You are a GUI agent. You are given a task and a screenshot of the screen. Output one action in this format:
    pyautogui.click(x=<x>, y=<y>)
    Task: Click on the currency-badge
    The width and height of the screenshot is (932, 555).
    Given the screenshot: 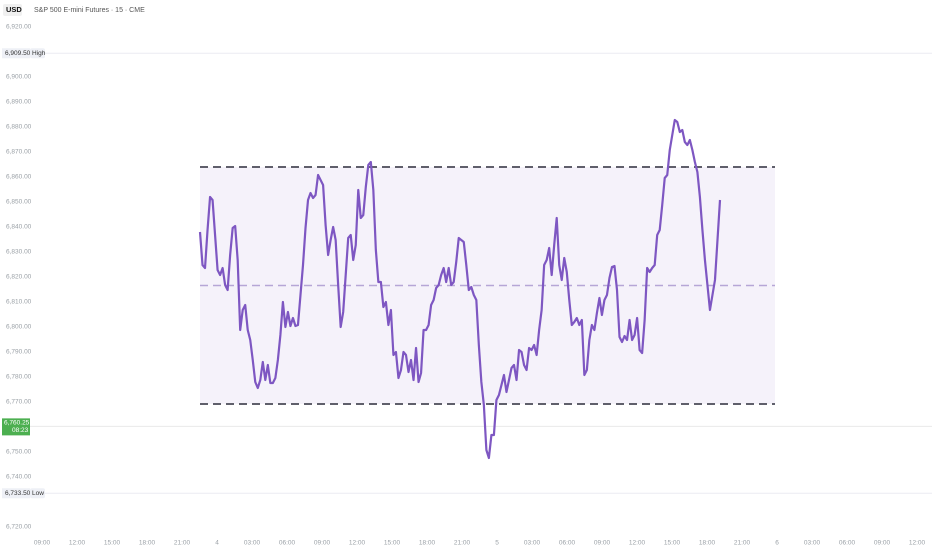 What is the action you would take?
    pyautogui.click(x=12, y=10)
    